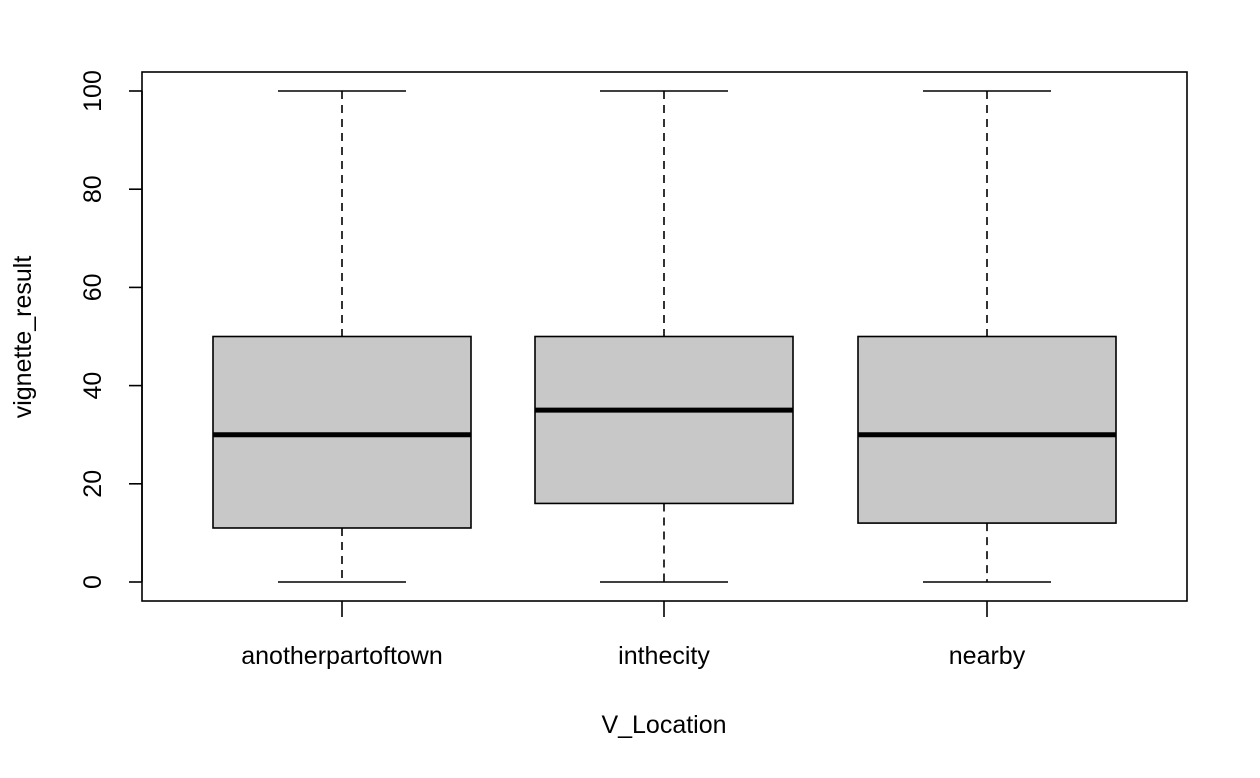 This screenshot has width=1260, height=778. I want to click on box-group-anotherpartoftown, so click(342, 336).